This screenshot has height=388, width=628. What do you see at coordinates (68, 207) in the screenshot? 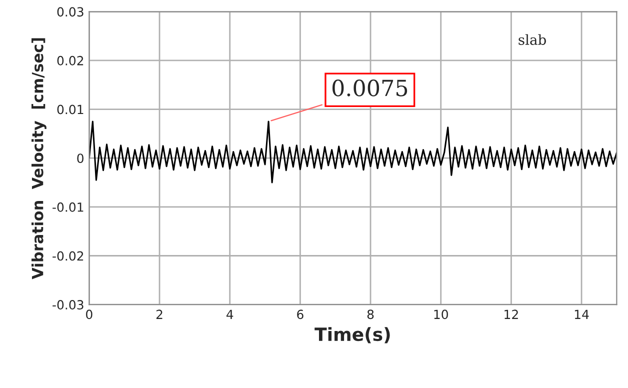
I see `y-tick-label: -0.01` at bounding box center [68, 207].